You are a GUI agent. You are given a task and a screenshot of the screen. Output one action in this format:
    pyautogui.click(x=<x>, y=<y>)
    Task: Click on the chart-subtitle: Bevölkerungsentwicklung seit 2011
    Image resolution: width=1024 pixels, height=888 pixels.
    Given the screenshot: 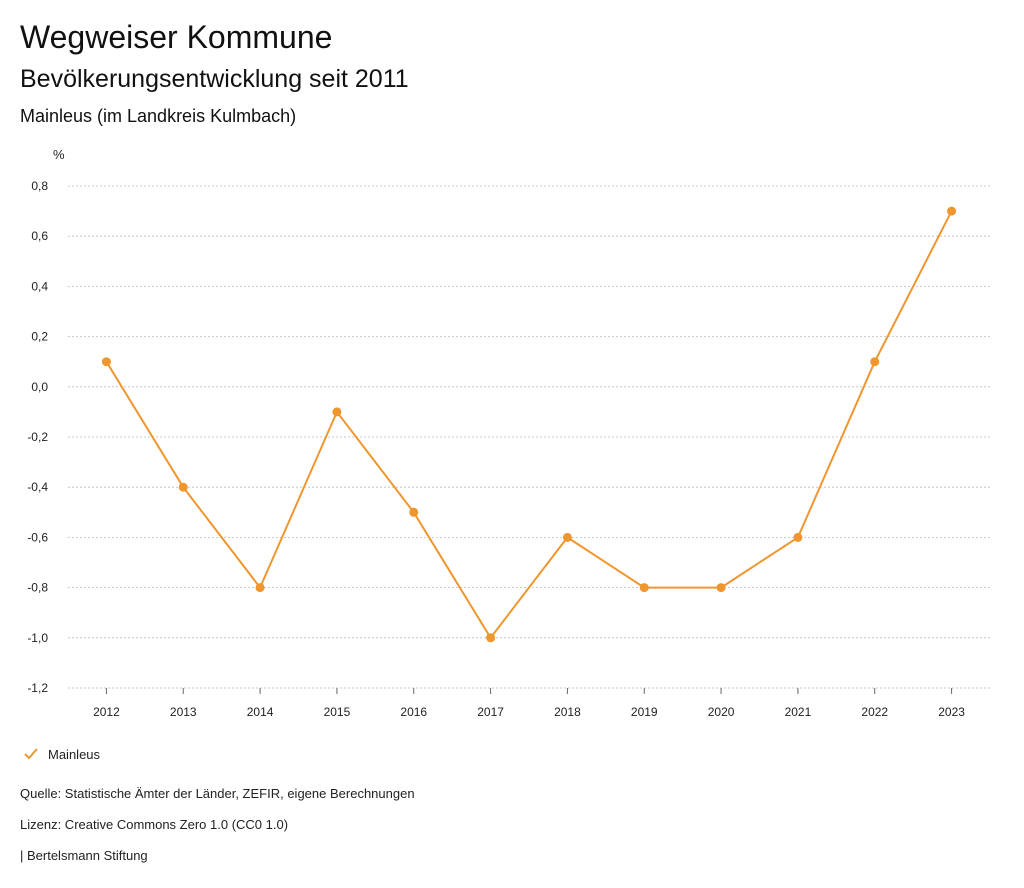 What is the action you would take?
    pyautogui.click(x=214, y=79)
    